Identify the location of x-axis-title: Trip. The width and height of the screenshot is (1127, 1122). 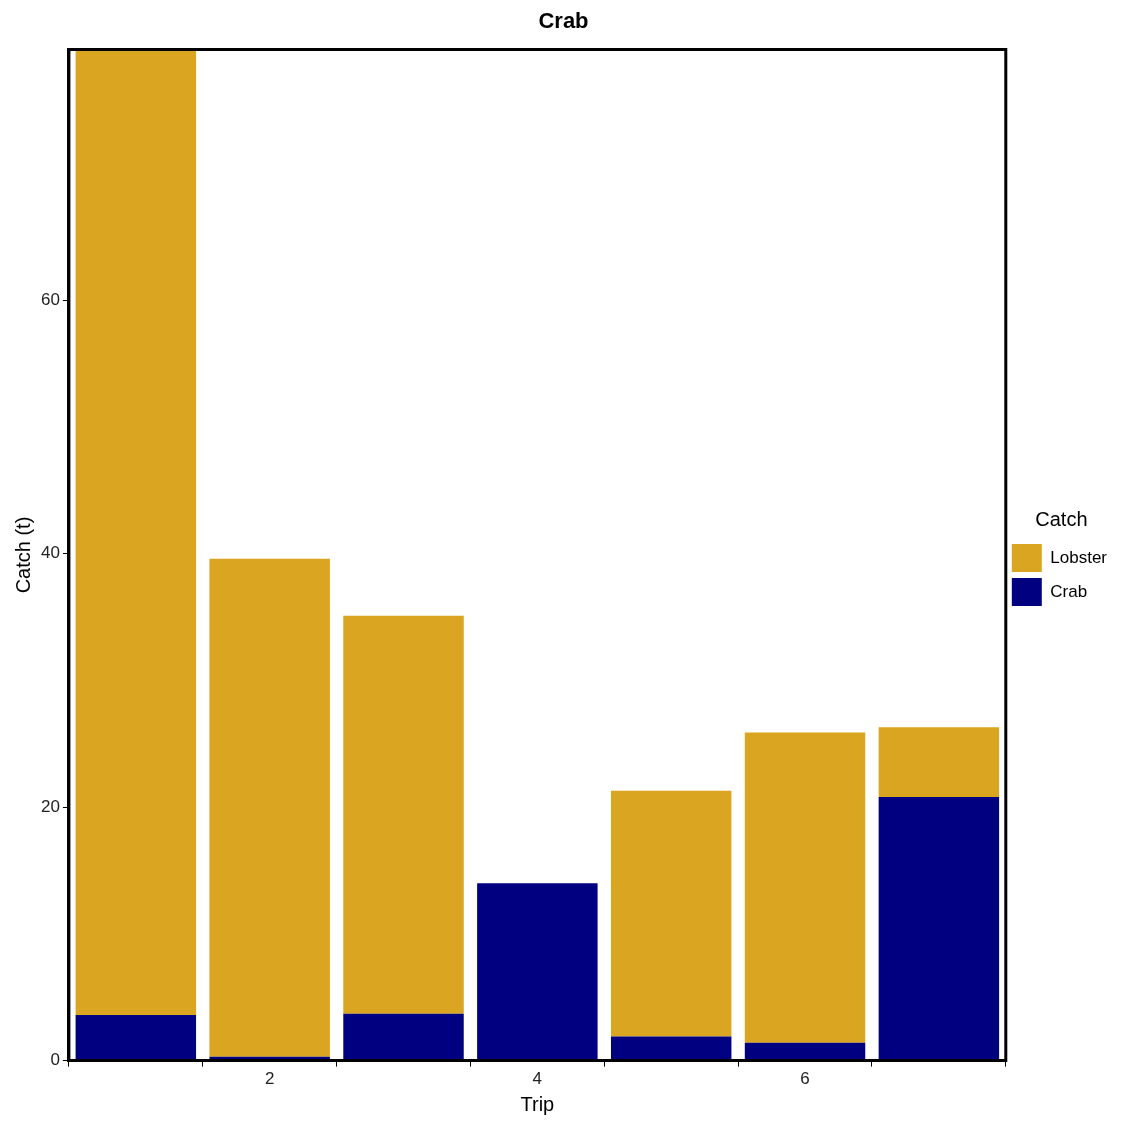
(537, 1103).